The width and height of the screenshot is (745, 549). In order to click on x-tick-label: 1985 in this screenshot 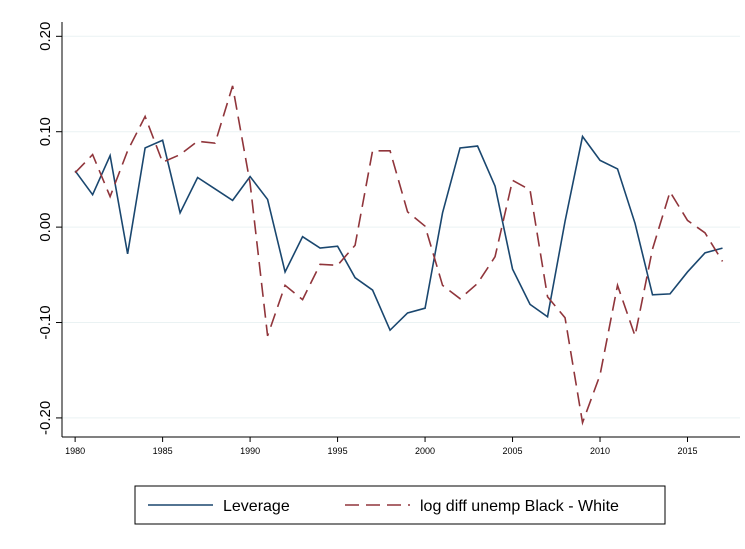, I will do `click(163, 451)`.